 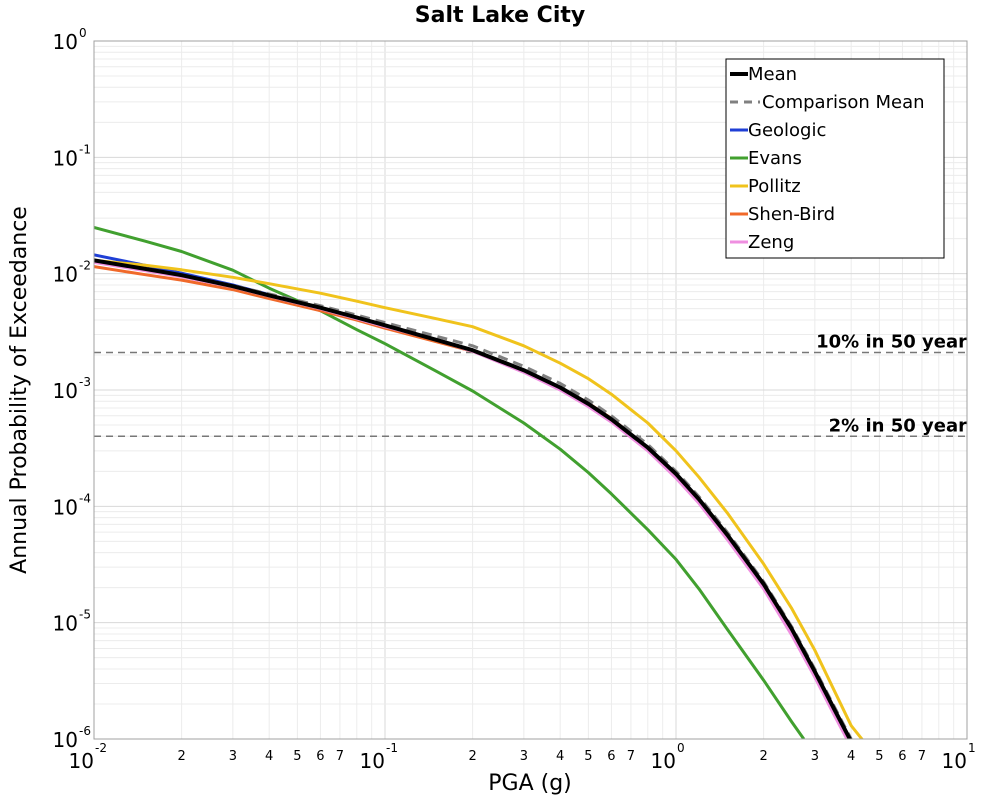 I want to click on legend-entry-label: Comparison Mean, so click(x=843, y=102).